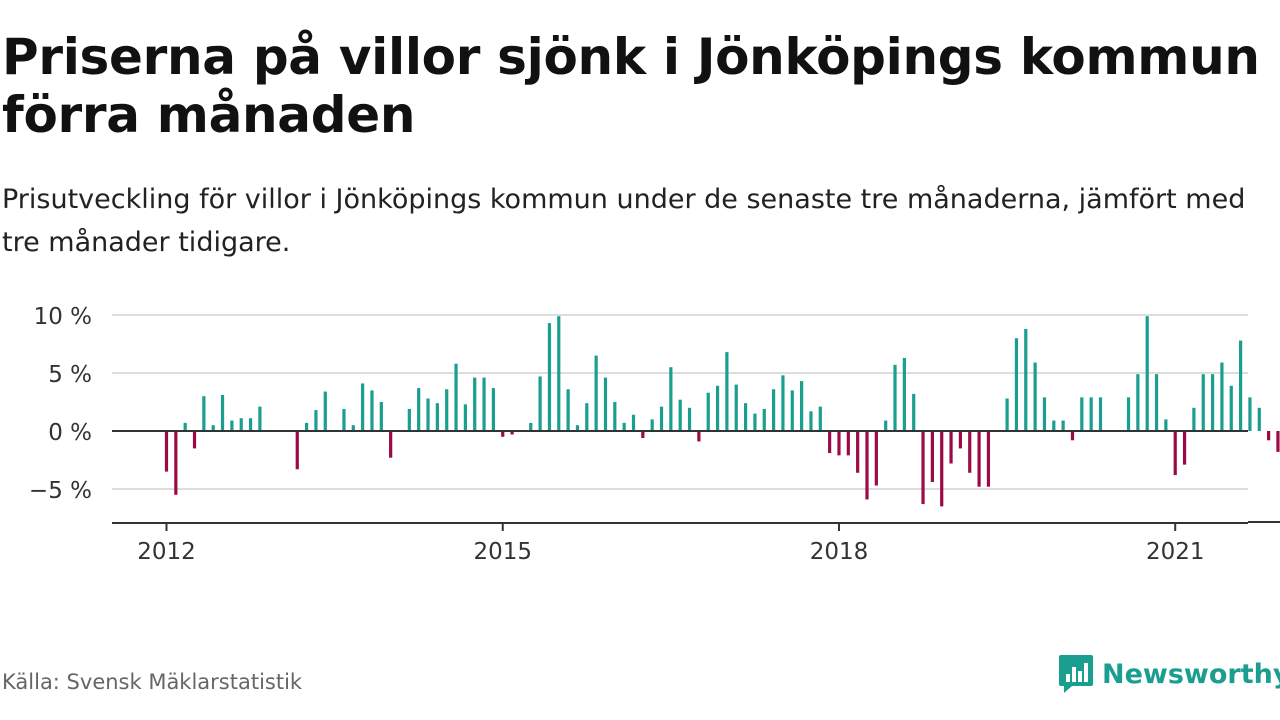 This screenshot has width=1280, height=720. Describe the element at coordinates (502, 552) in the screenshot. I see `x-tick-label: 2015` at that location.